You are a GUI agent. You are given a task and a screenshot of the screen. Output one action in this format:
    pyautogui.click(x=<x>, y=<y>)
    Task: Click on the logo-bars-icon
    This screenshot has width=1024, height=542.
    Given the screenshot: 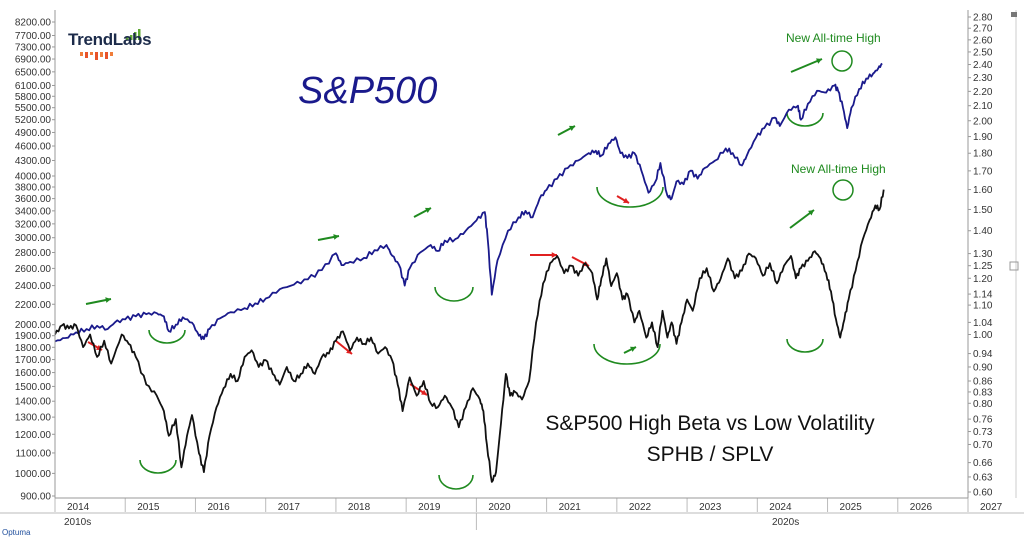 What is the action you would take?
    pyautogui.click(x=110, y=44)
    